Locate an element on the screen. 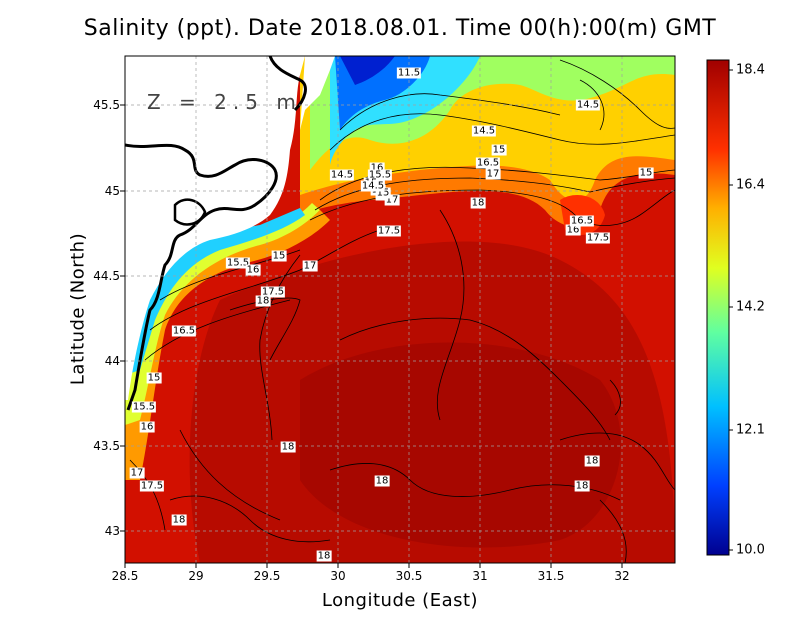  colorbar-tick: 12.1 is located at coordinates (750, 430).